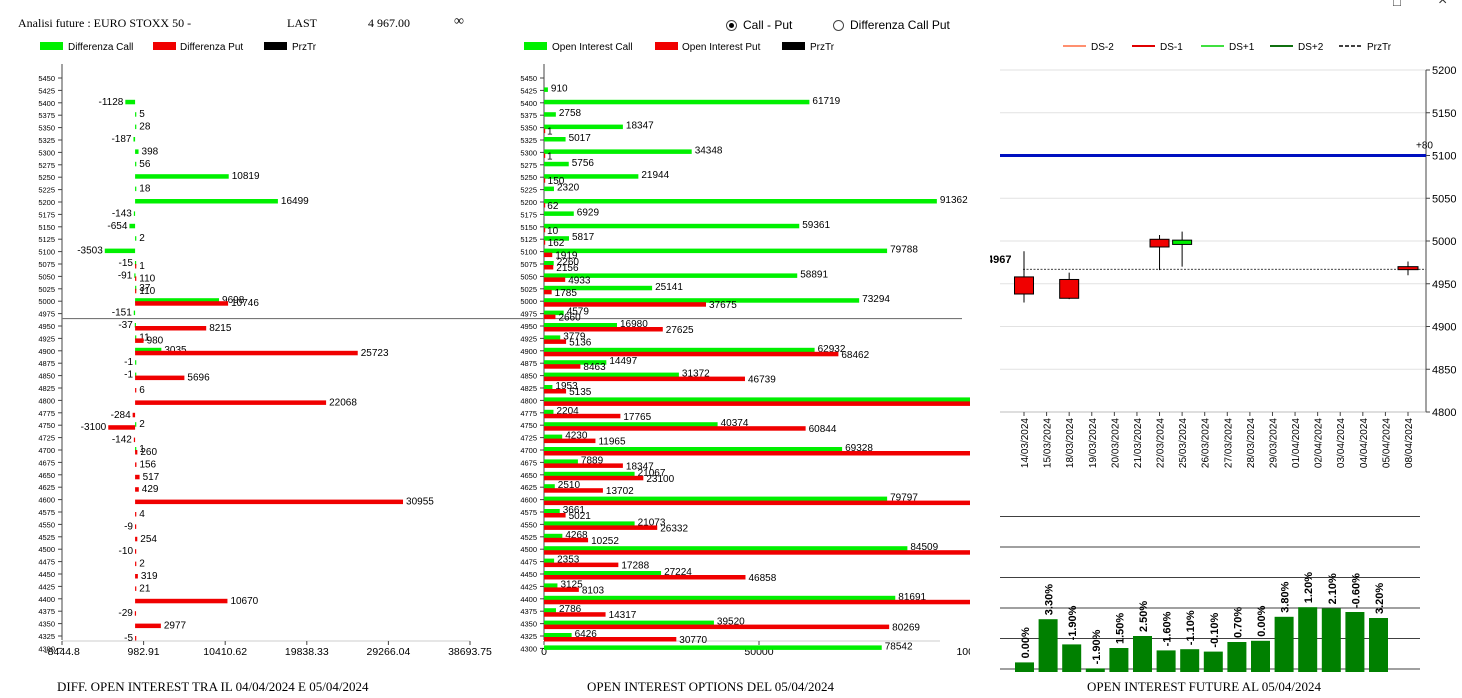 The height and width of the screenshot is (698, 1462). What do you see at coordinates (164, 46) in the screenshot?
I see `legend-swatch-diff-put` at bounding box center [164, 46].